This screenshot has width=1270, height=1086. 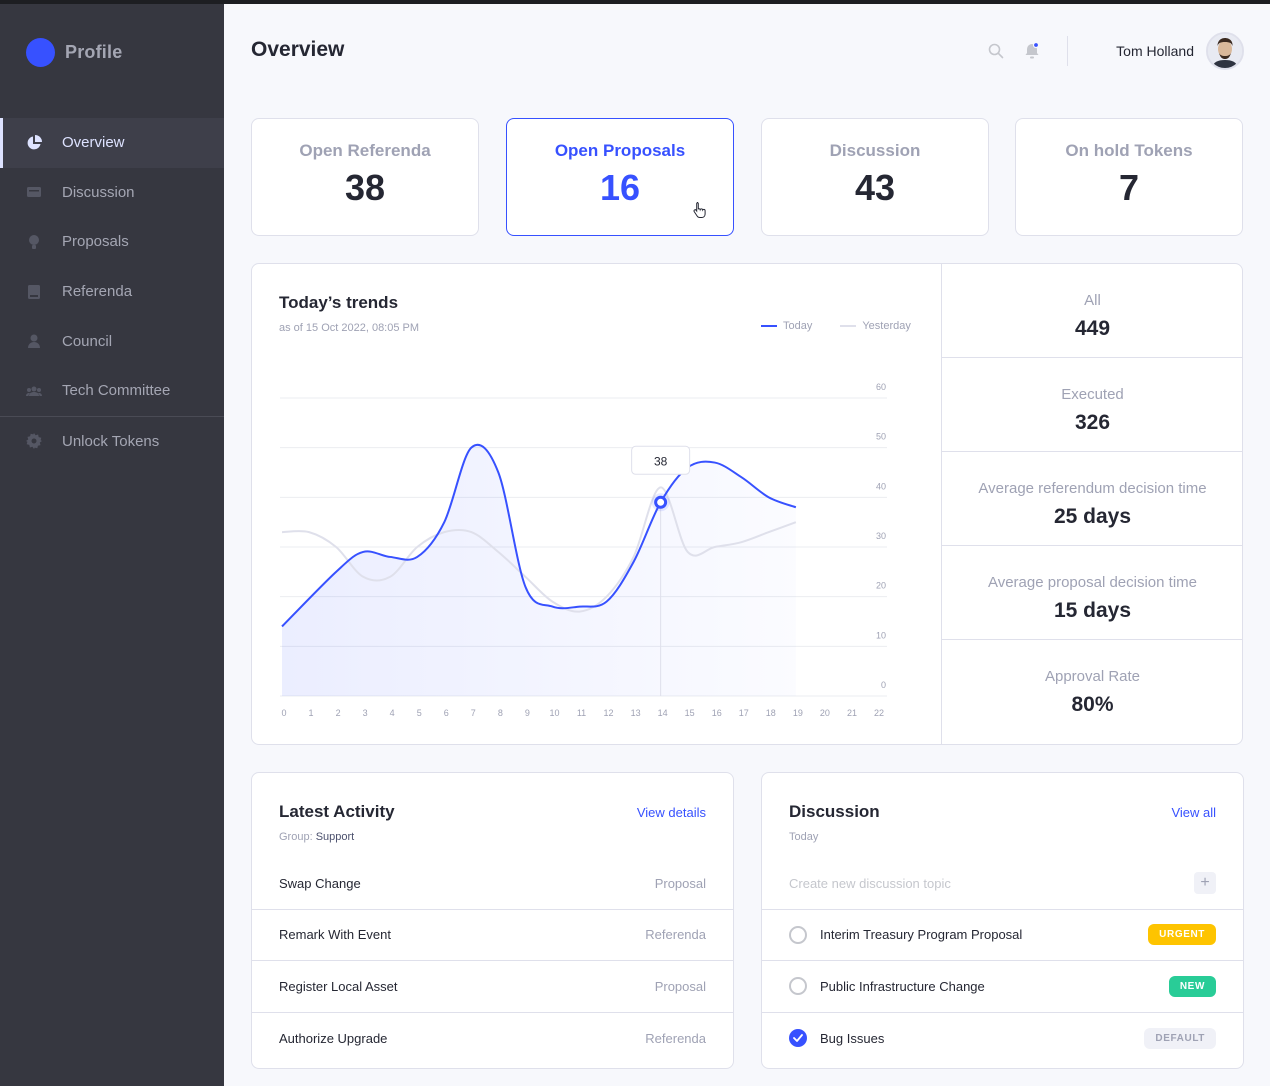 I want to click on user-name: Tom Holland, so click(x=1155, y=51).